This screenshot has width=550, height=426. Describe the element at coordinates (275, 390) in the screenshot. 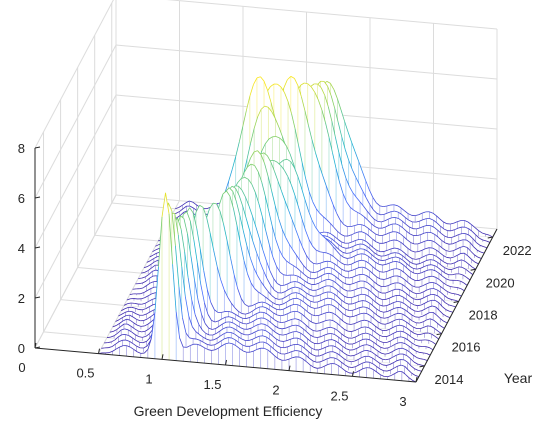

I see `x-tick-label: 2` at that location.